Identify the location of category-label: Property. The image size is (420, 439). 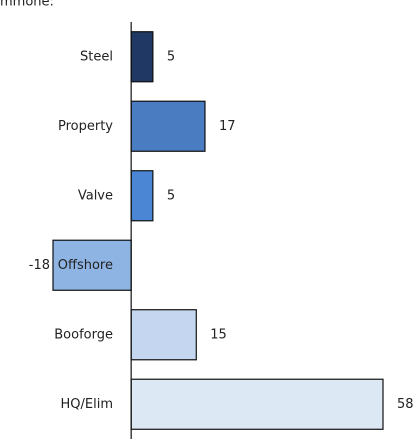
(85, 126).